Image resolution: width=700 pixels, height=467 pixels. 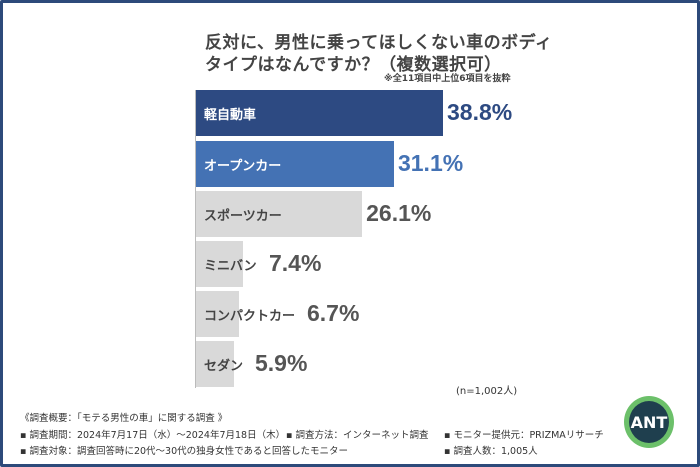 What do you see at coordinates (250, 316) in the screenshot?
I see `category-label: コンパクトカー` at bounding box center [250, 316].